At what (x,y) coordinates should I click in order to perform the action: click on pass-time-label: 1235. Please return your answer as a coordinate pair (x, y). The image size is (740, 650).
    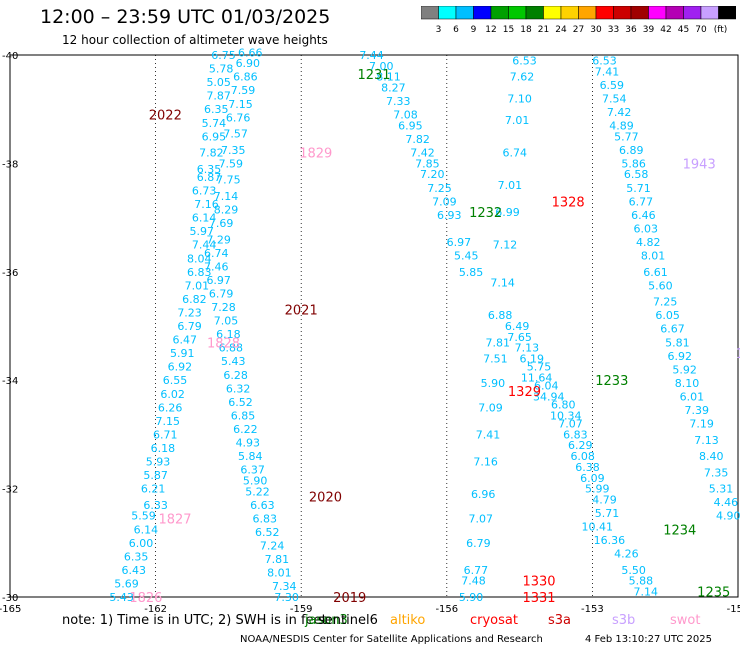
    Looking at the image, I should click on (713, 593).